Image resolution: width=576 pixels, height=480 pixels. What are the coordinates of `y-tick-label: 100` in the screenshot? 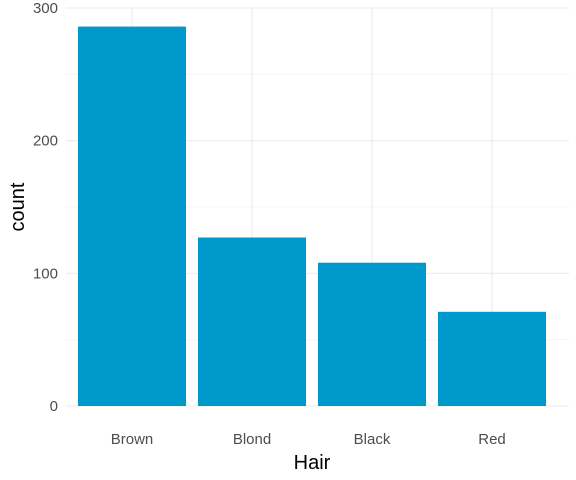 It's located at (45, 273).